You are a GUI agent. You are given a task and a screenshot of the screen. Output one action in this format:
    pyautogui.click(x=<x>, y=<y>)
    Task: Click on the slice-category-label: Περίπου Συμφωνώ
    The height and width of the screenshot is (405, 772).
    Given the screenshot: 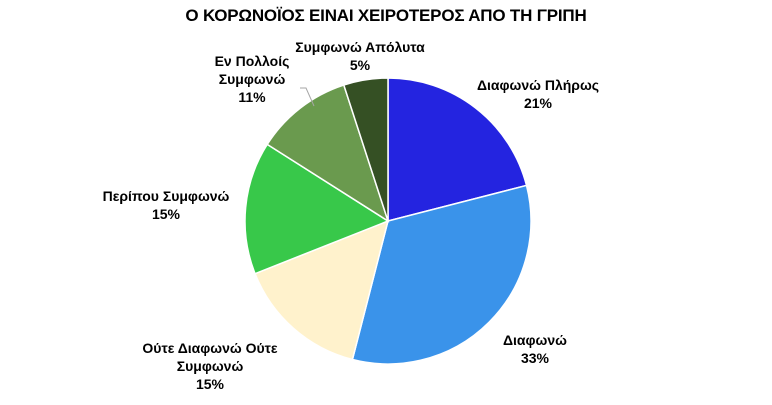 What is the action you would take?
    pyautogui.click(x=166, y=196)
    